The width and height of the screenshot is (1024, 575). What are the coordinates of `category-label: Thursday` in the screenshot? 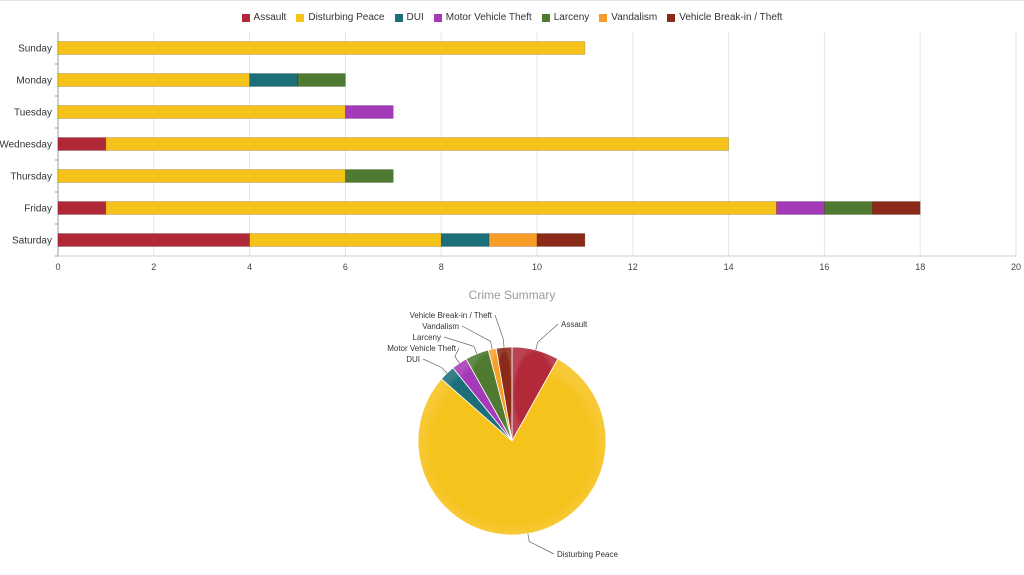 It's located at (31, 177).